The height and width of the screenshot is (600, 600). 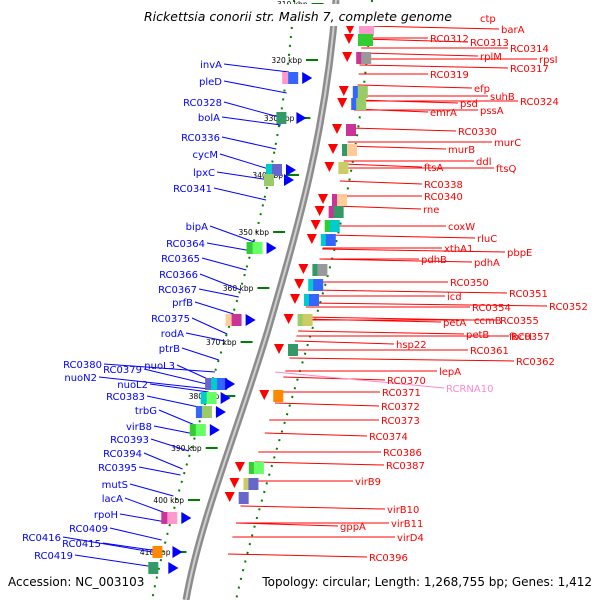 What do you see at coordinates (449, 39) in the screenshot?
I see `gene-label-rc0312: RC0312` at bounding box center [449, 39].